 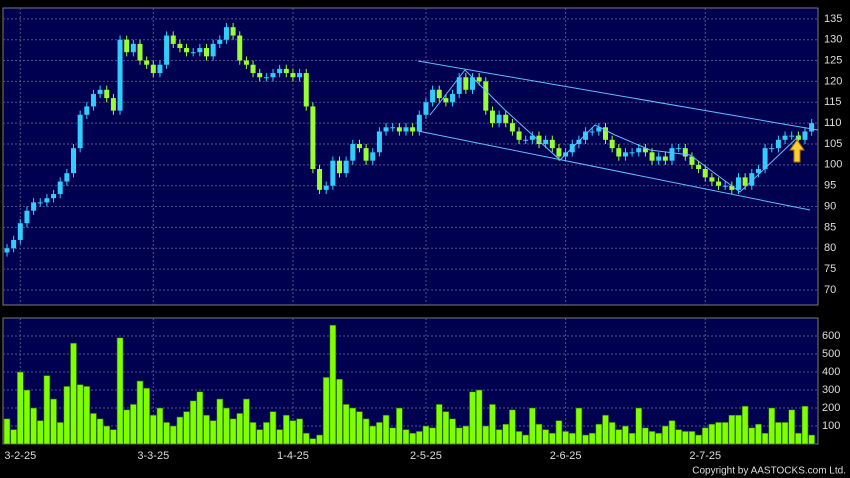 I want to click on x-tick-label: 2-6-25, so click(x=566, y=456).